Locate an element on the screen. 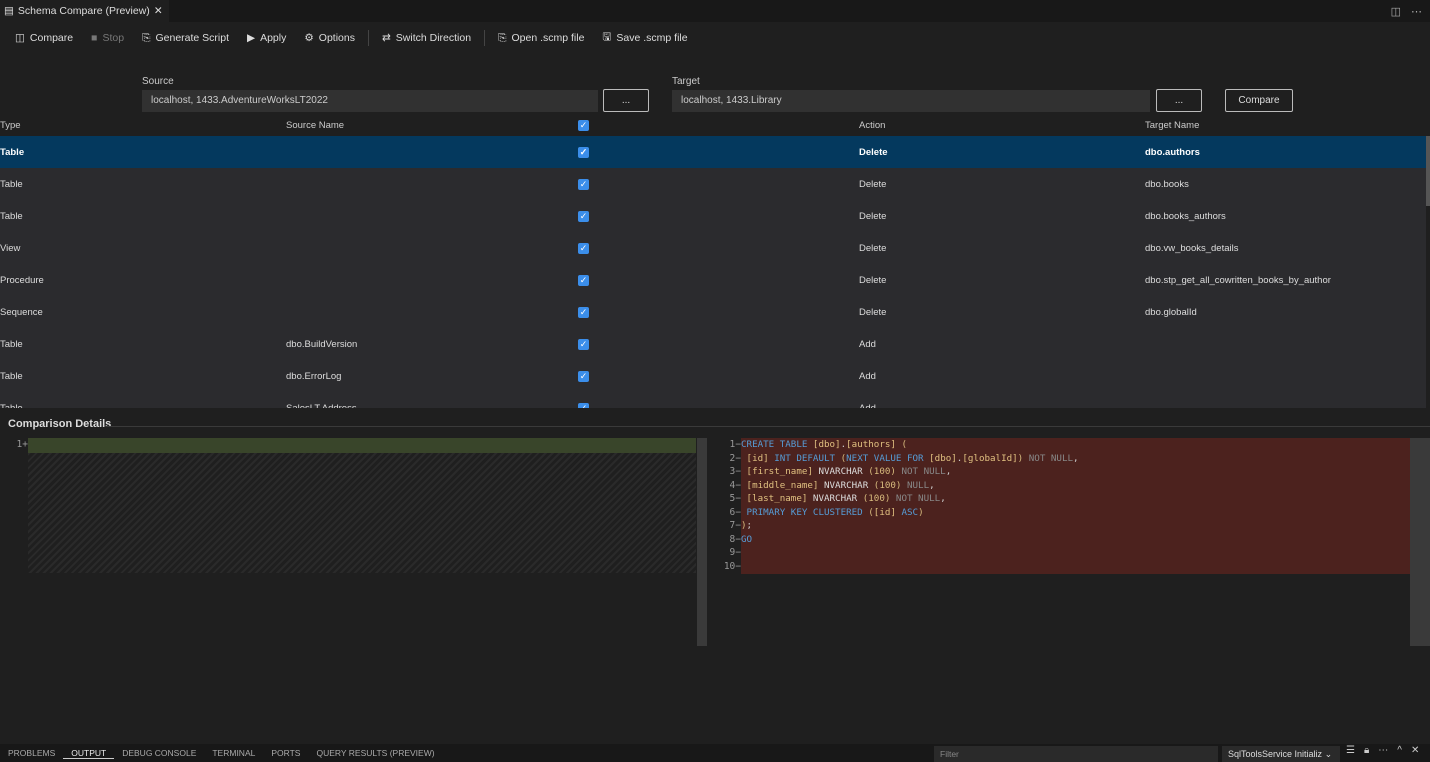 The height and width of the screenshot is (762, 1430). open-scmp-file-button: ⎘ Open .scmp file is located at coordinates (541, 38).